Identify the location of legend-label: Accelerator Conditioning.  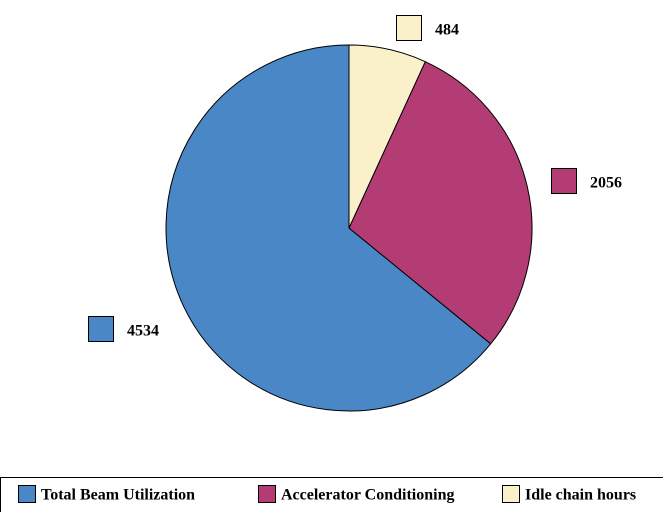
(367, 495).